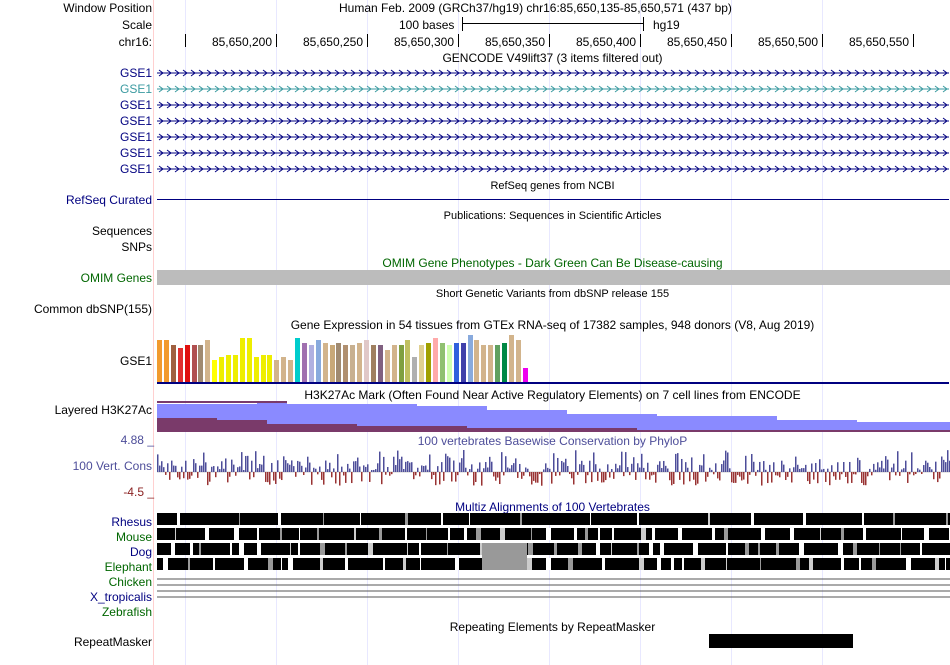 The height and width of the screenshot is (665, 950). I want to click on repeatmasker-track-label: RepeatMasker, so click(112, 642).